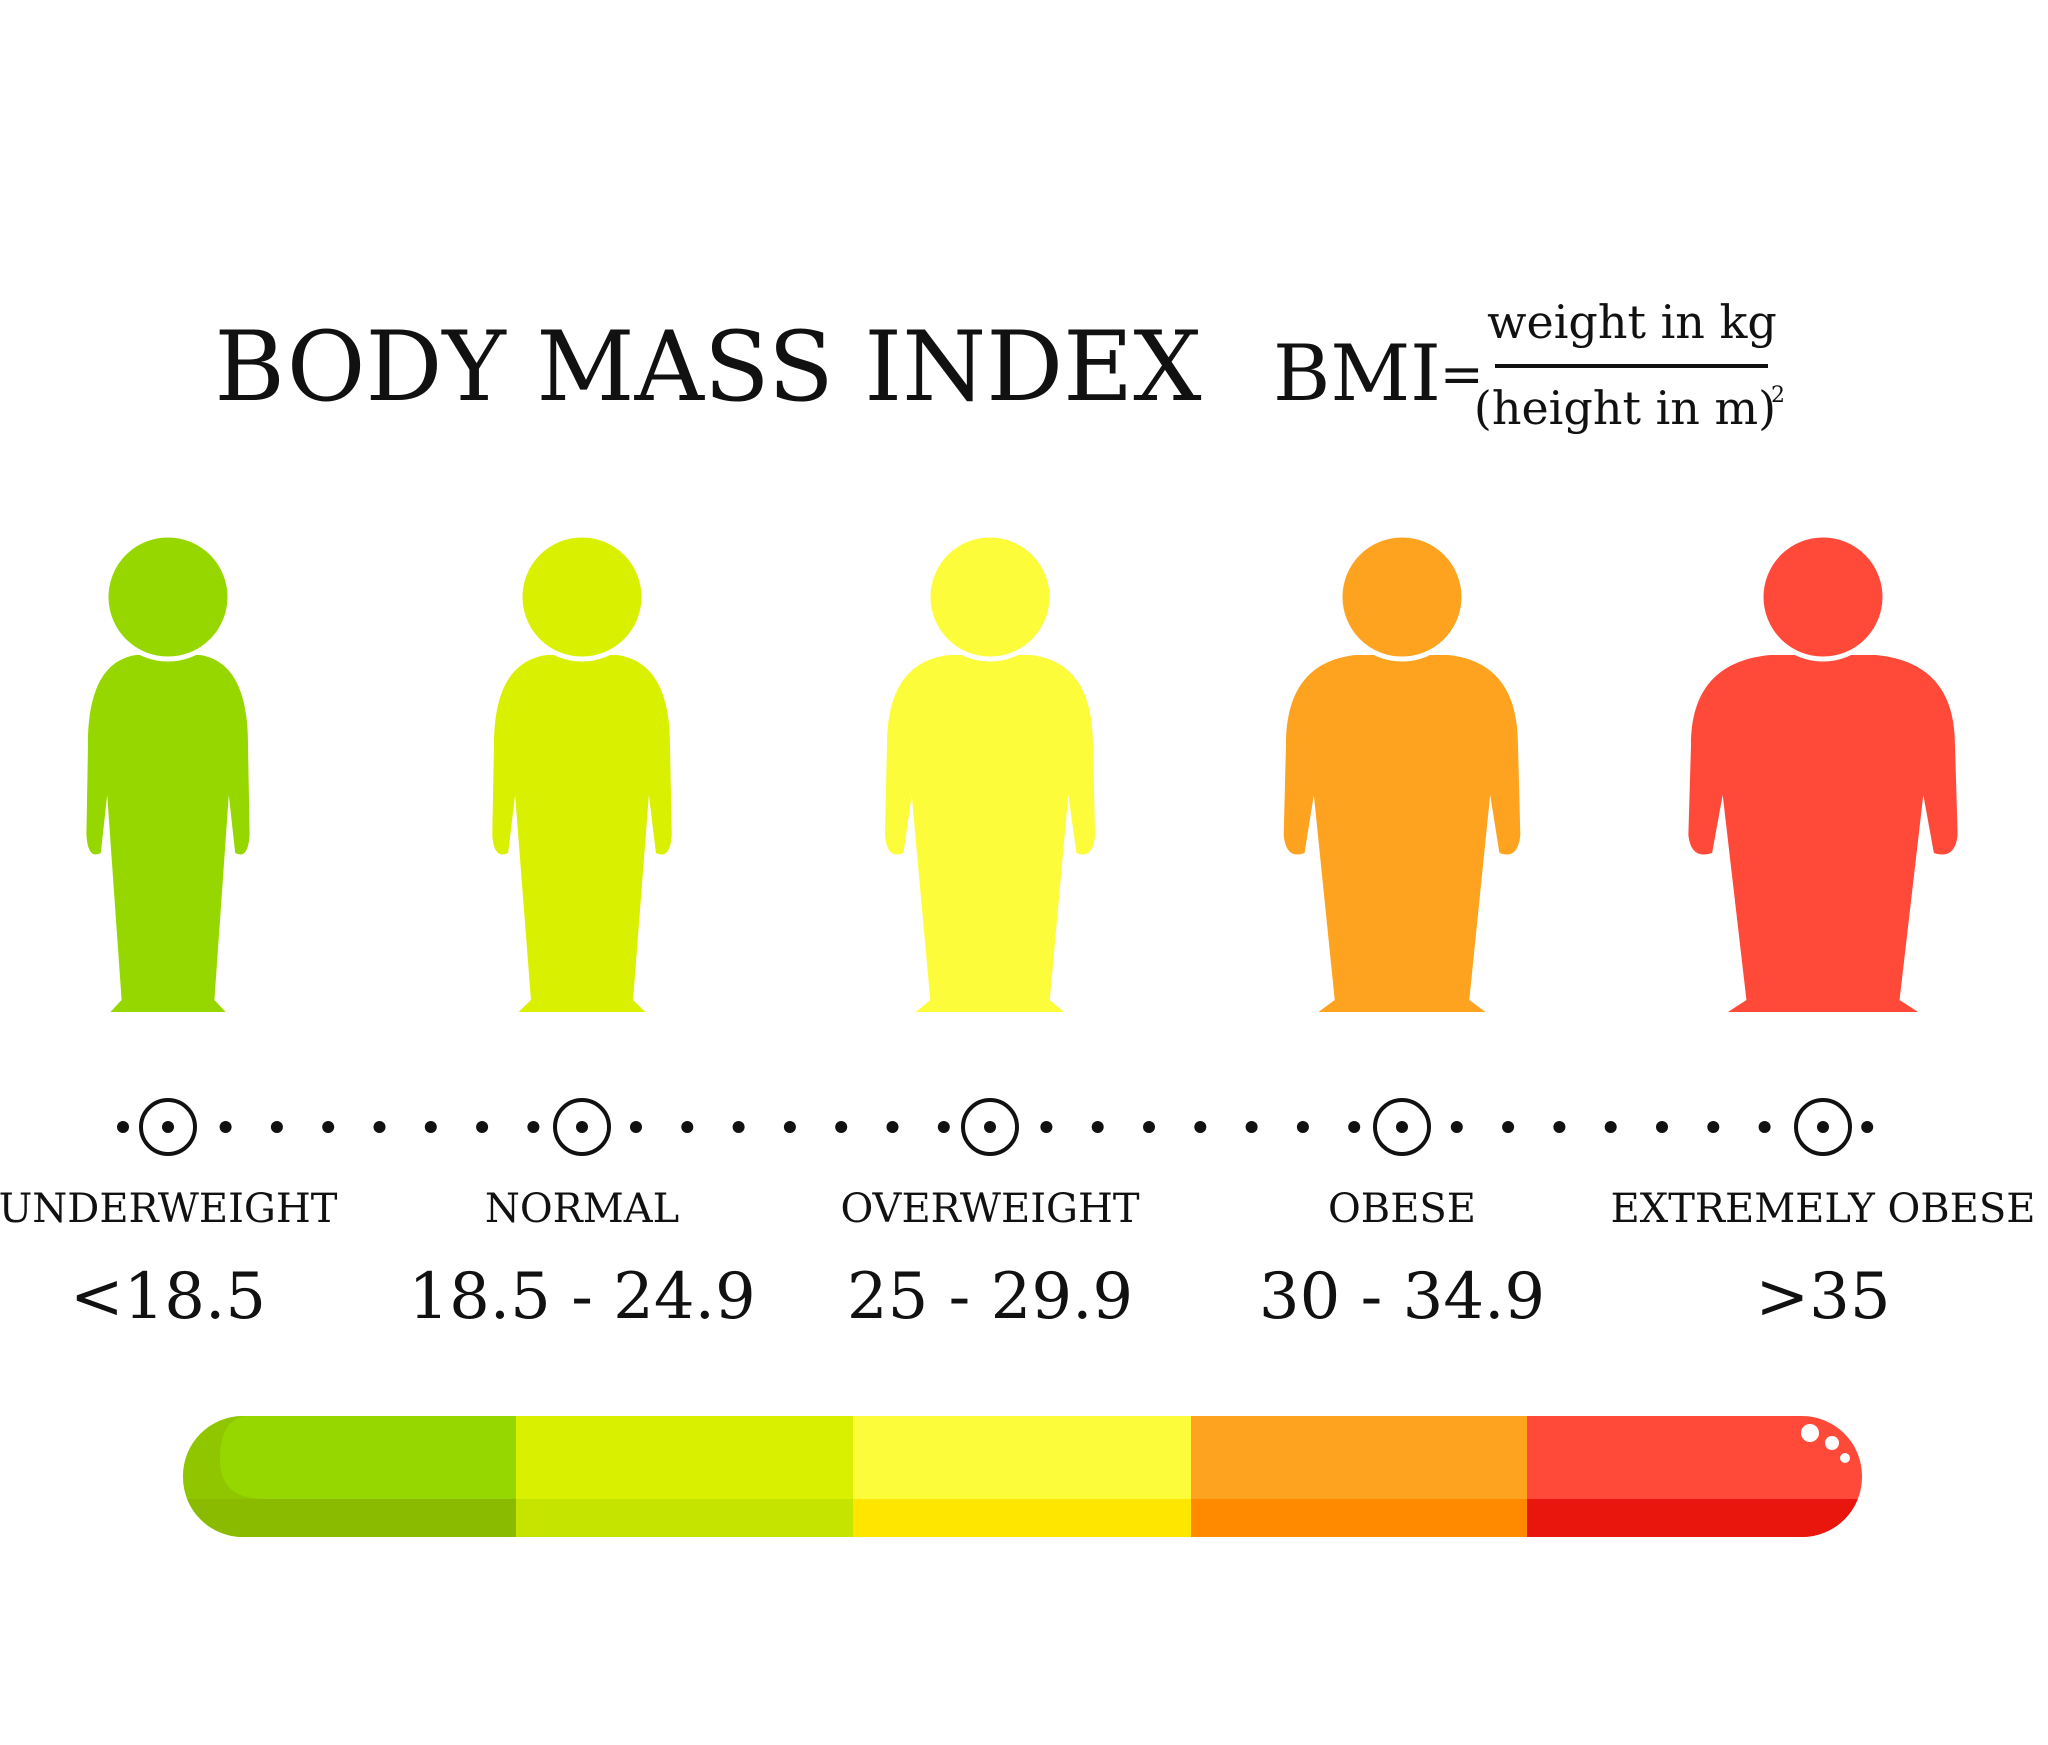 The width and height of the screenshot is (2048, 1745). What do you see at coordinates (1823, 1209) in the screenshot?
I see `category-label: EXTREMELY OBESE` at bounding box center [1823, 1209].